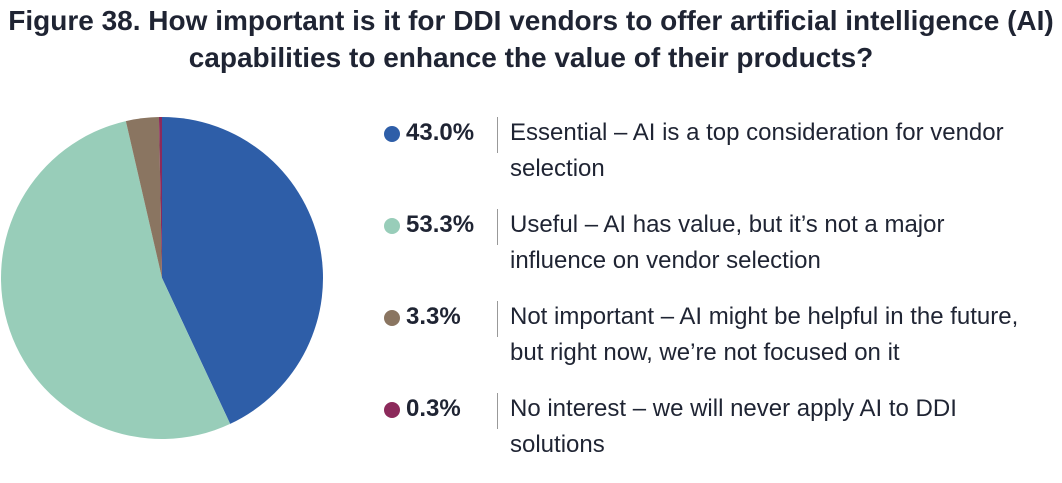 This screenshot has height=483, width=1062. Describe the element at coordinates (440, 224) in the screenshot. I see `value-label: 53.3%` at that location.